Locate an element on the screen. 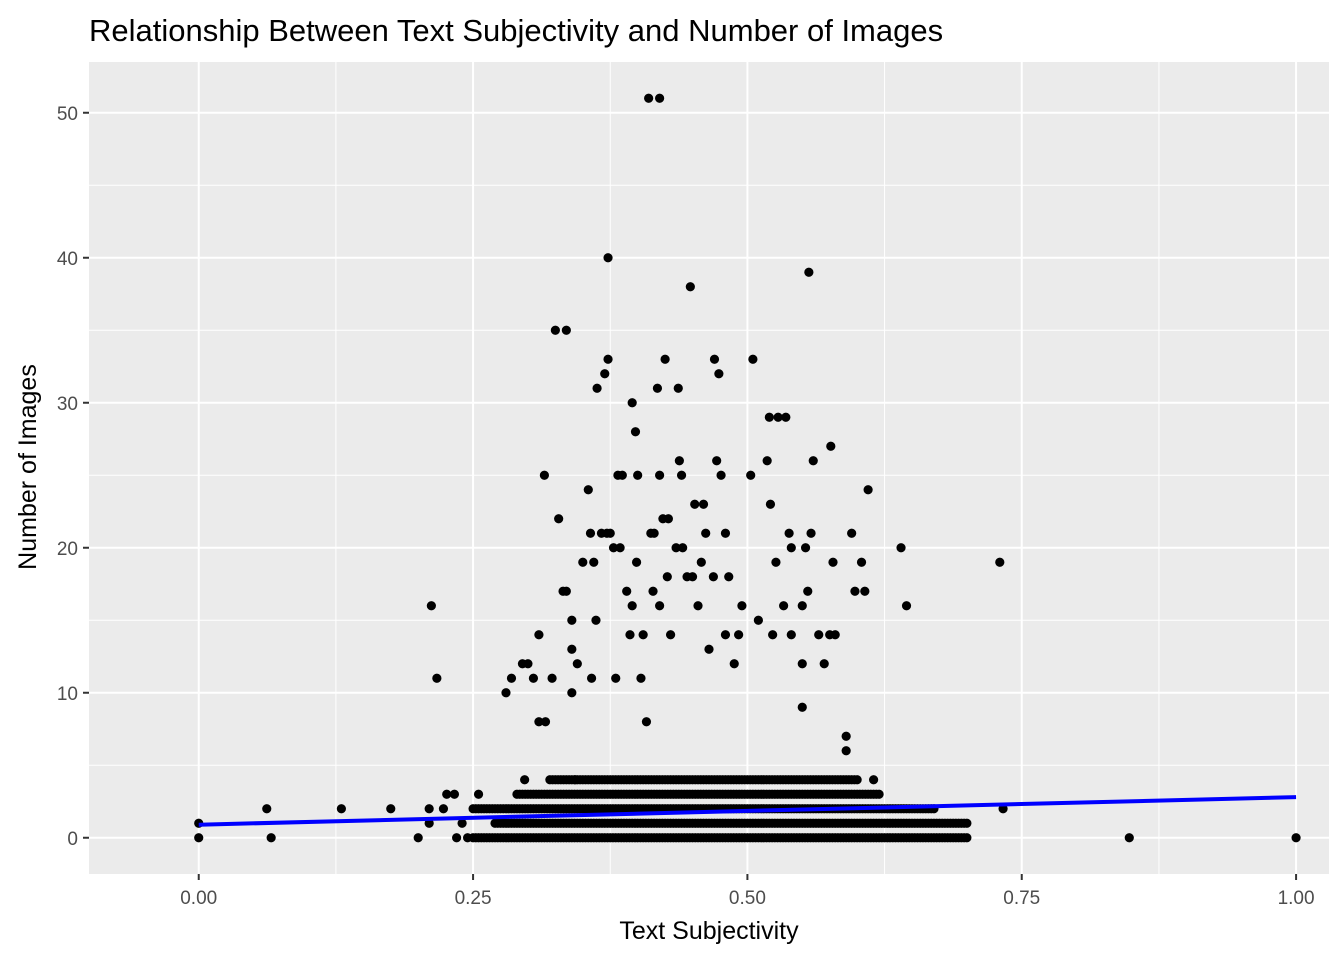 The image size is (1344, 960). x-tick-label: 0.00 is located at coordinates (198, 898).